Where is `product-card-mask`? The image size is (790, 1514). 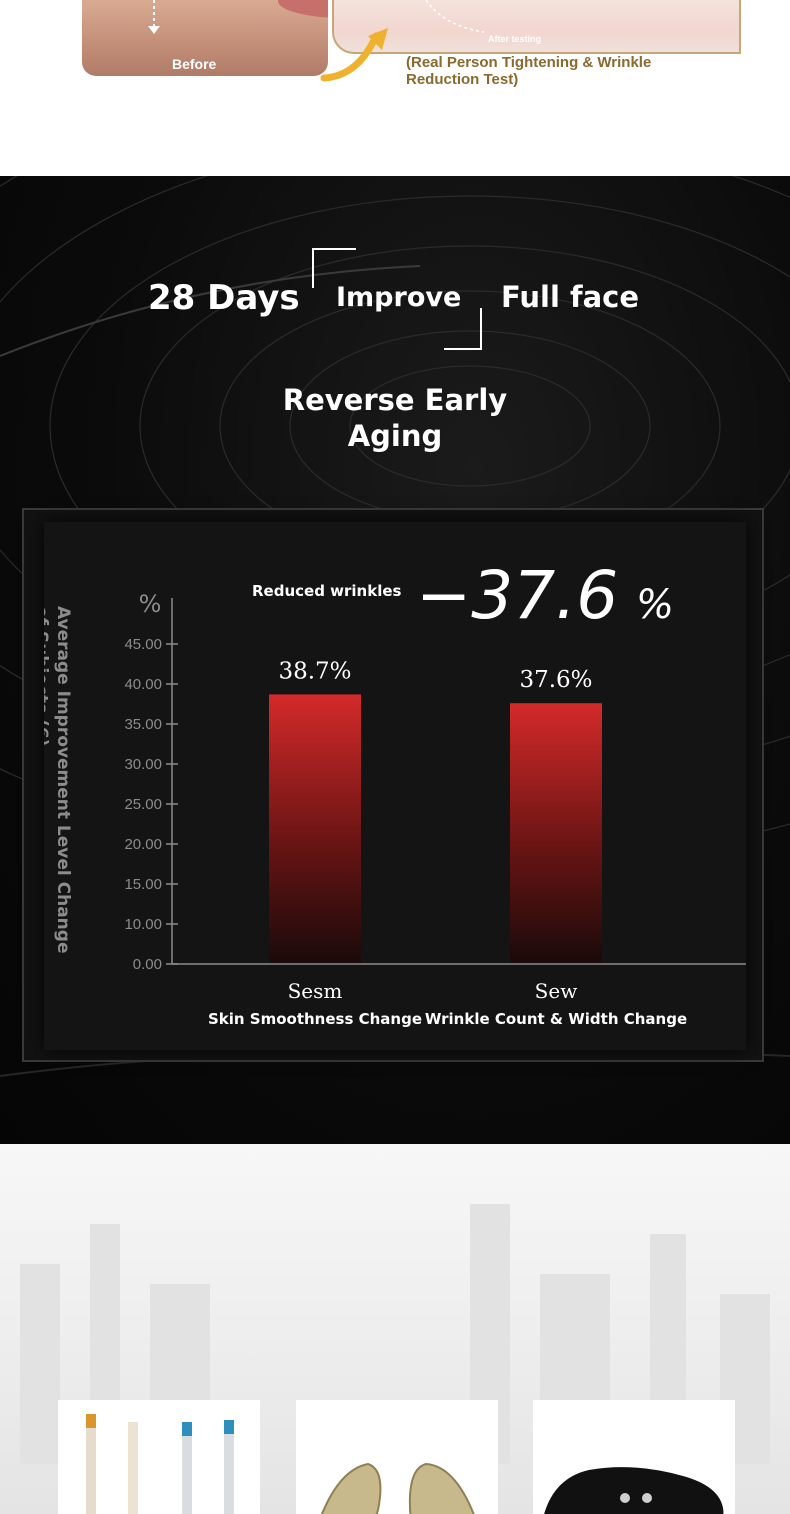
product-card-mask is located at coordinates (634, 1457).